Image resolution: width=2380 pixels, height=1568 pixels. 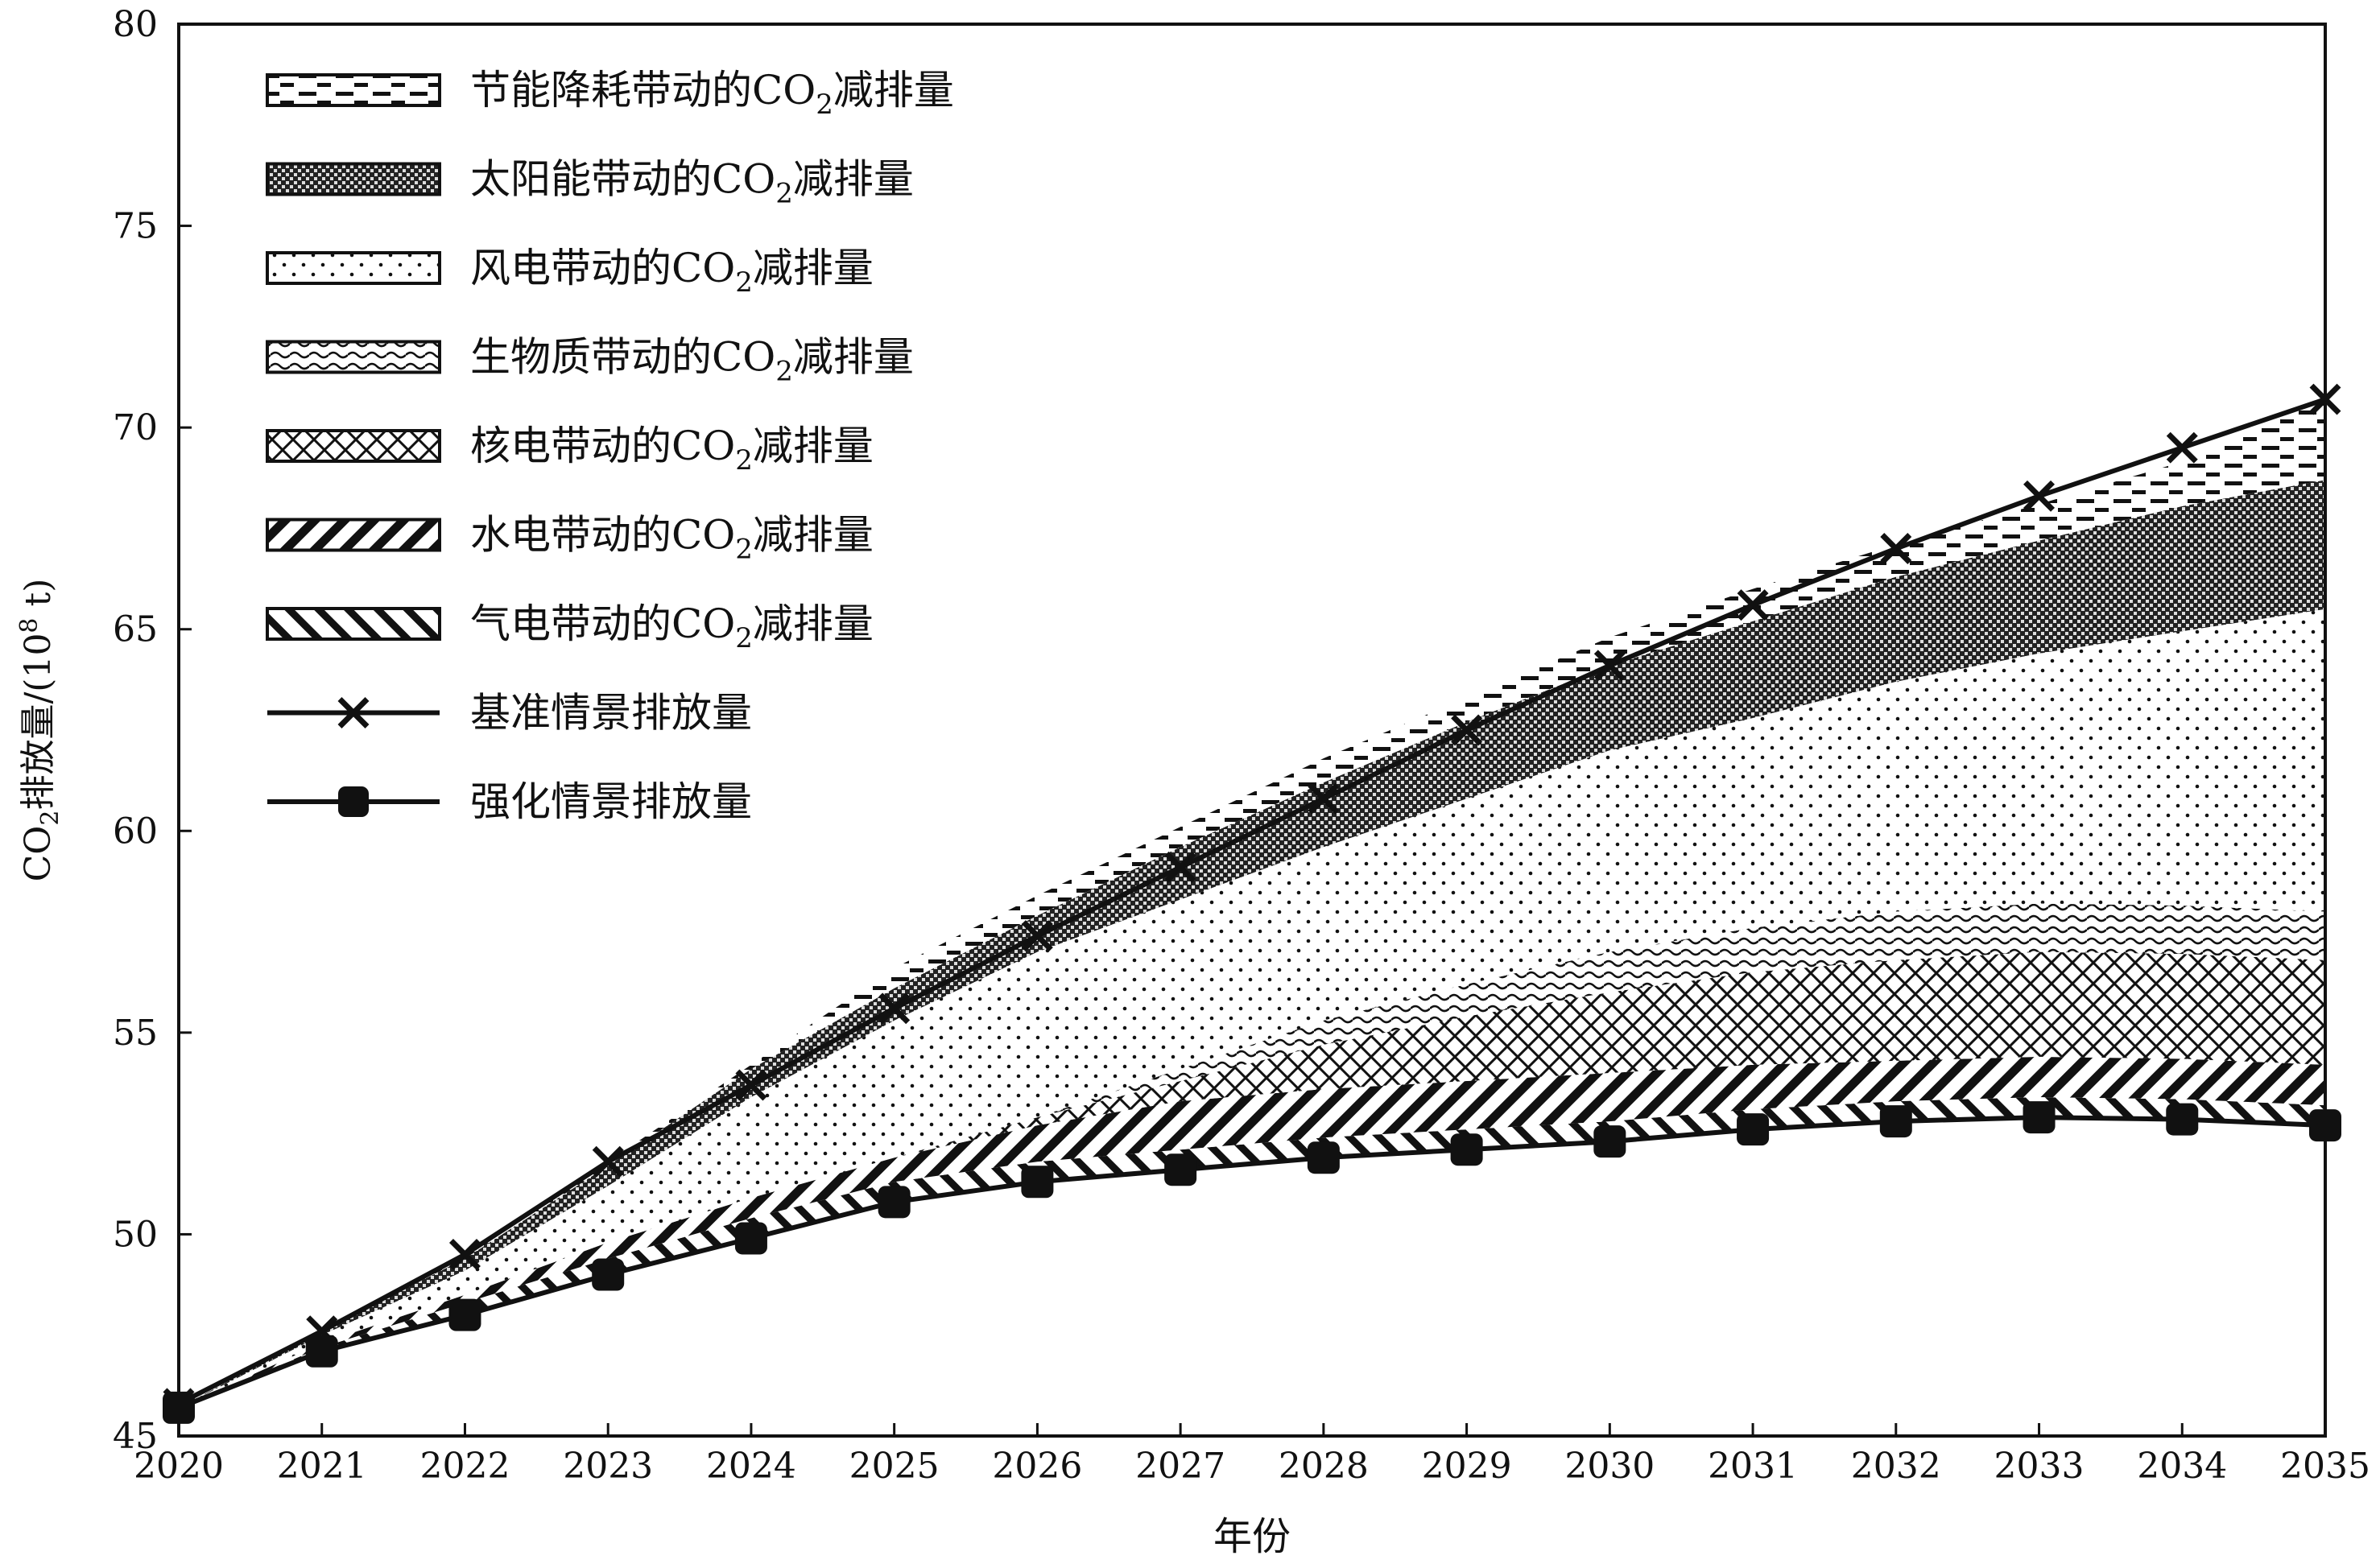 I want to click on legend-item: 气电带动的CO2减排量, so click(x=570, y=627).